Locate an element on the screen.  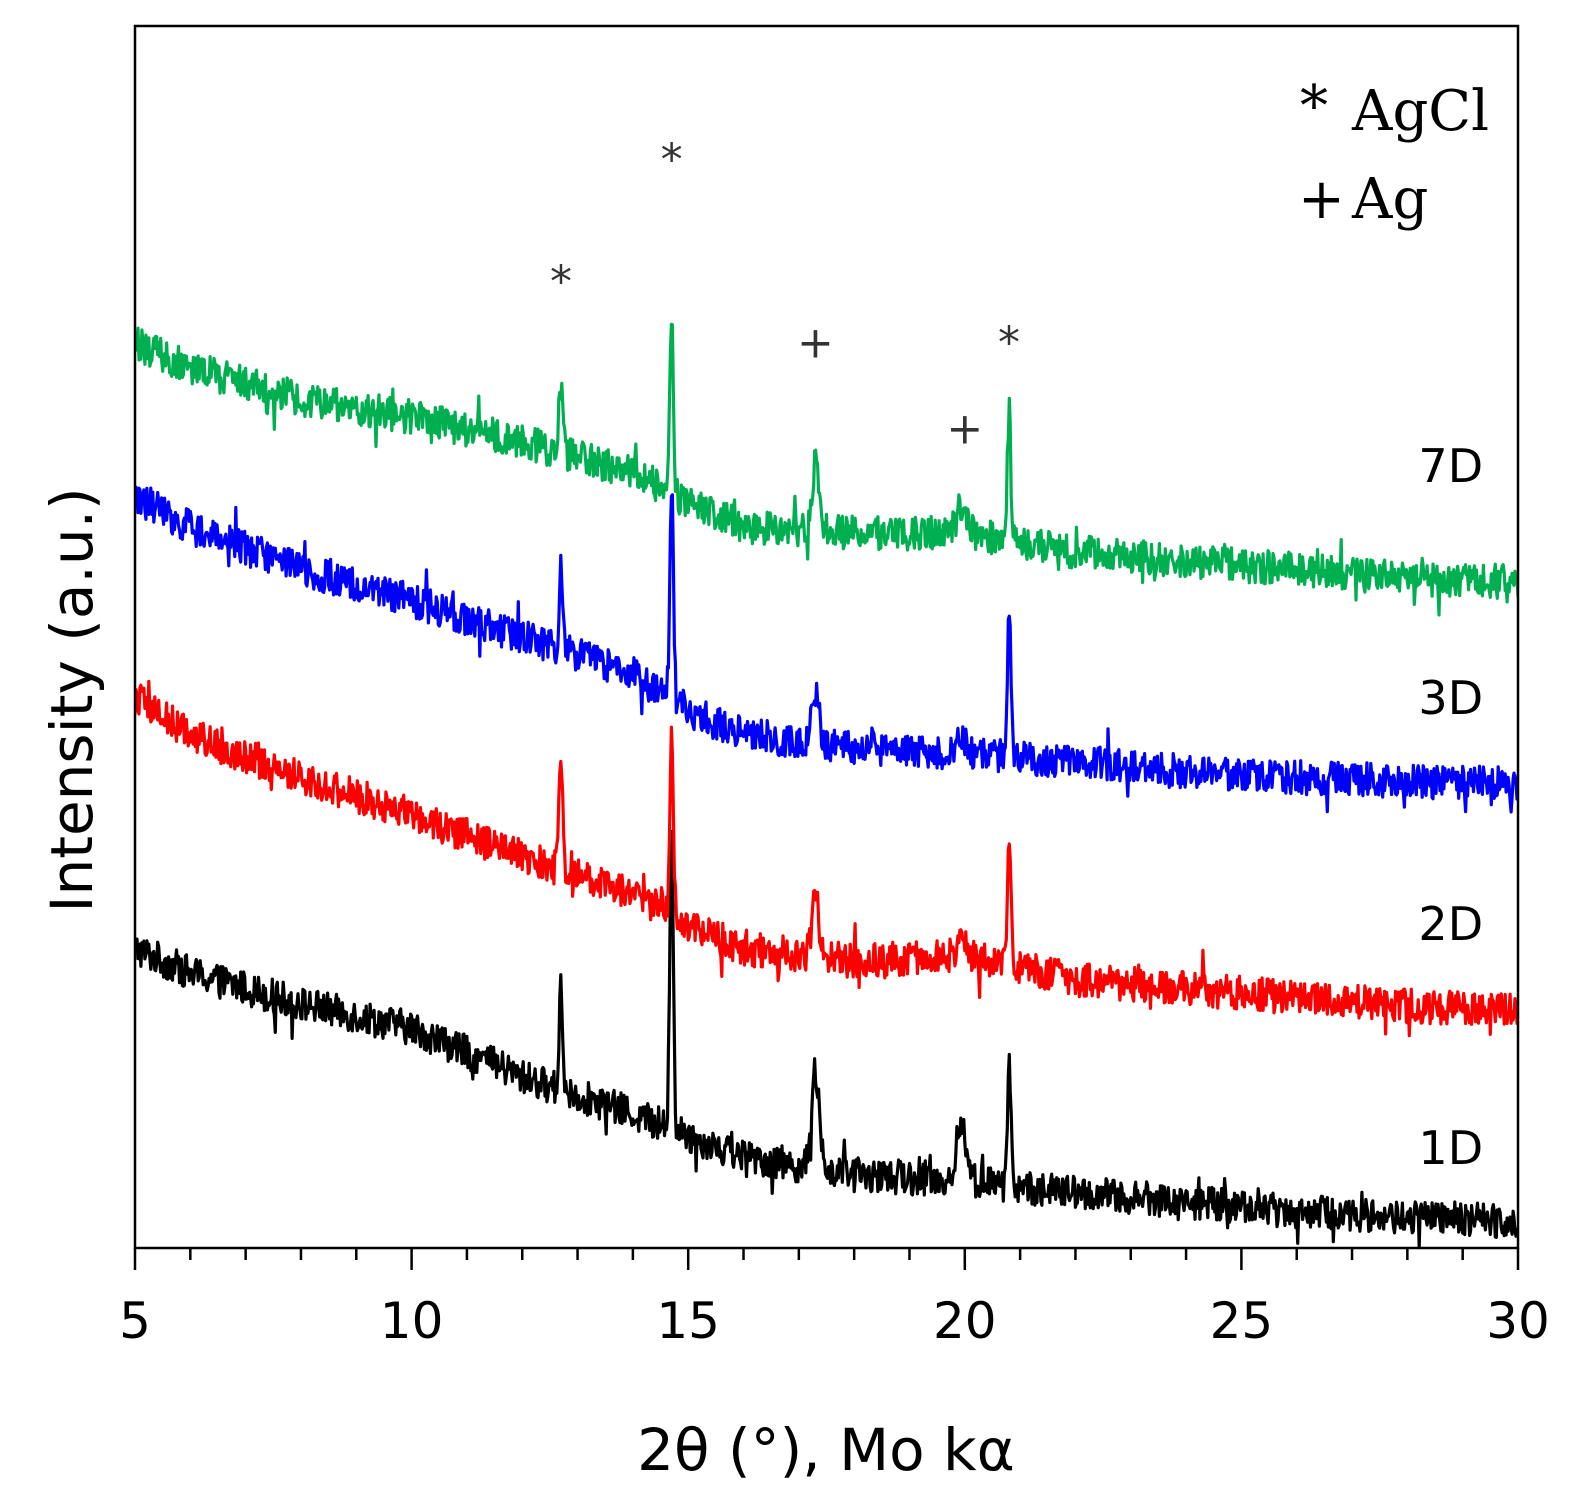
y-axis-title: Intensity (a.u.) is located at coordinates (72, 699).